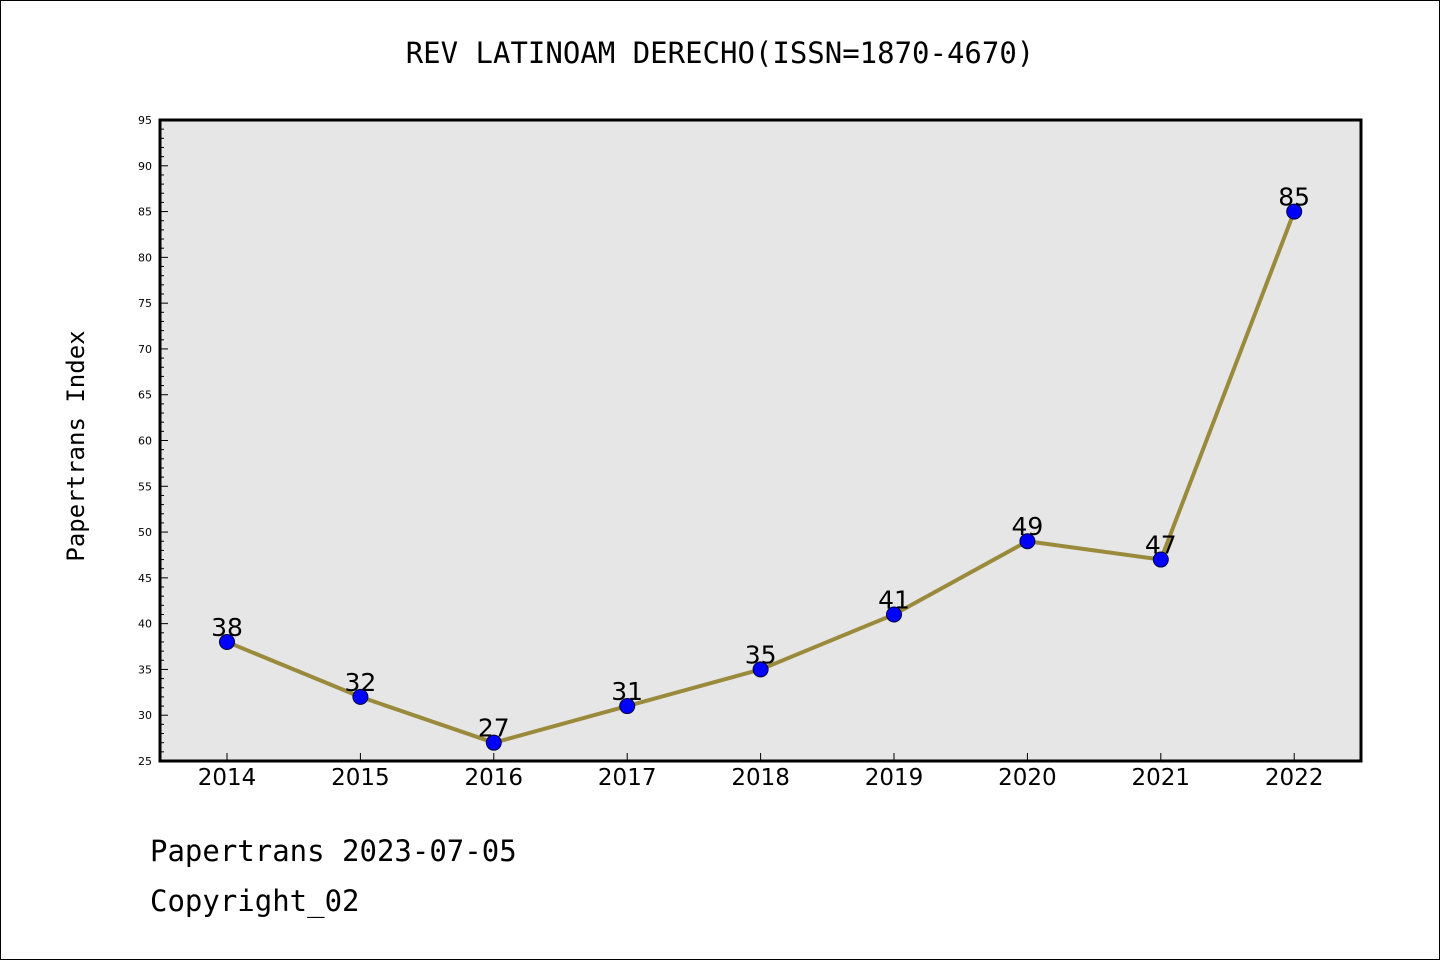 The height and width of the screenshot is (960, 1440). What do you see at coordinates (1294, 197) in the screenshot?
I see `data-label: 85` at bounding box center [1294, 197].